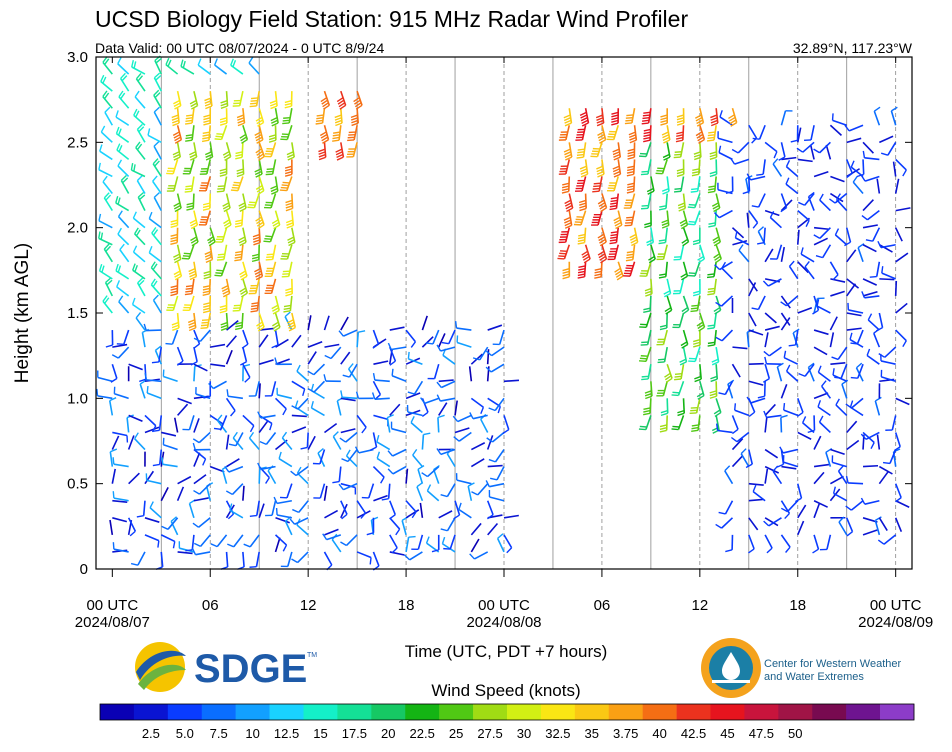 The height and width of the screenshot is (752, 952). What do you see at coordinates (286, 733) in the screenshot?
I see `colorbar-label: 12.5` at bounding box center [286, 733].